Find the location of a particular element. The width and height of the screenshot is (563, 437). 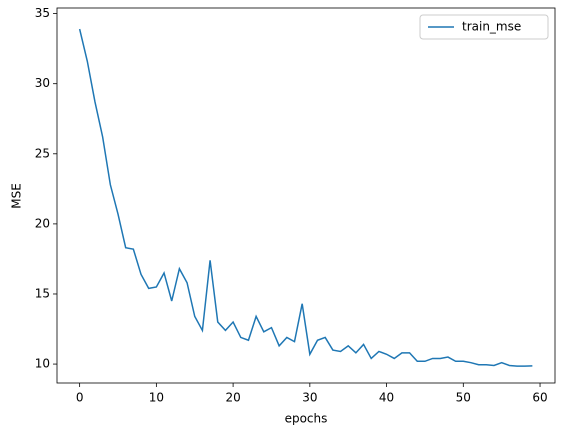

y-tick-label: 30 is located at coordinates (42, 83).